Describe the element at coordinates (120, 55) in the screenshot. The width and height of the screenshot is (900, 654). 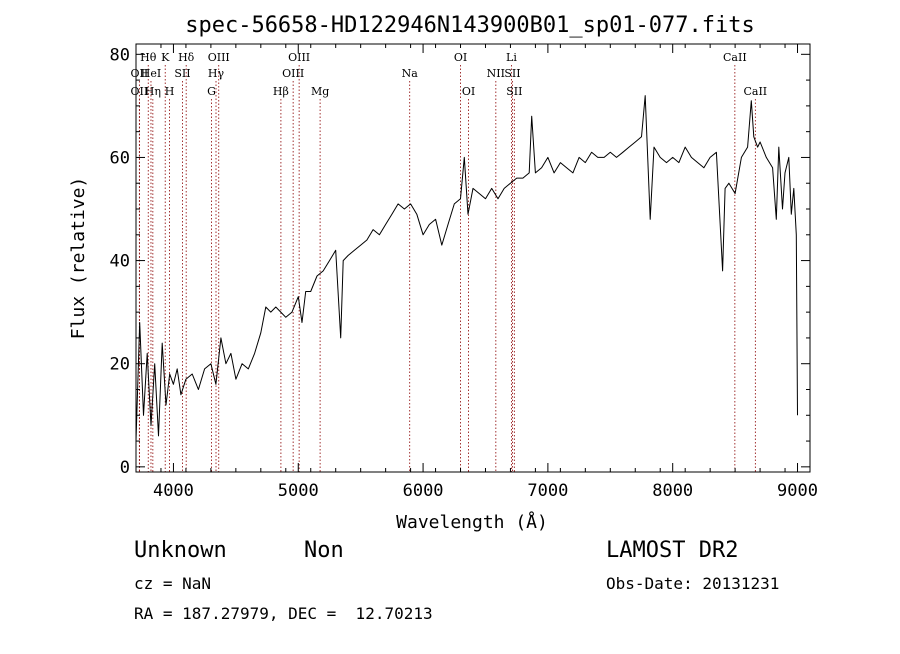
I see `y-tick-label: 80` at that location.